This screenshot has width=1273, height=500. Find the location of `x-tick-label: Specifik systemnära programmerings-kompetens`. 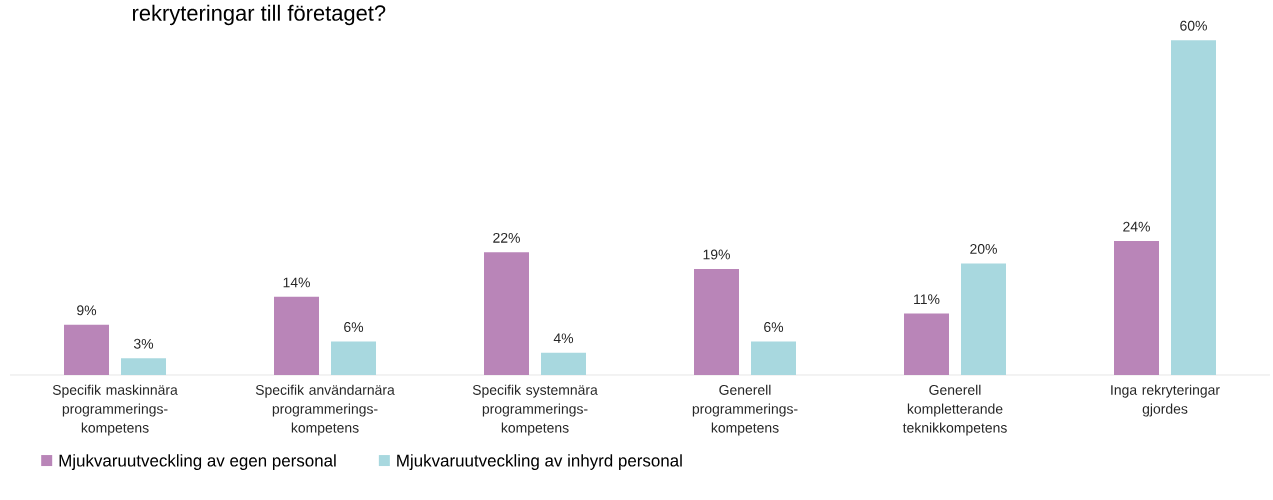

x-tick-label: Specifik systemnära programmerings-kompetens is located at coordinates (535, 410).